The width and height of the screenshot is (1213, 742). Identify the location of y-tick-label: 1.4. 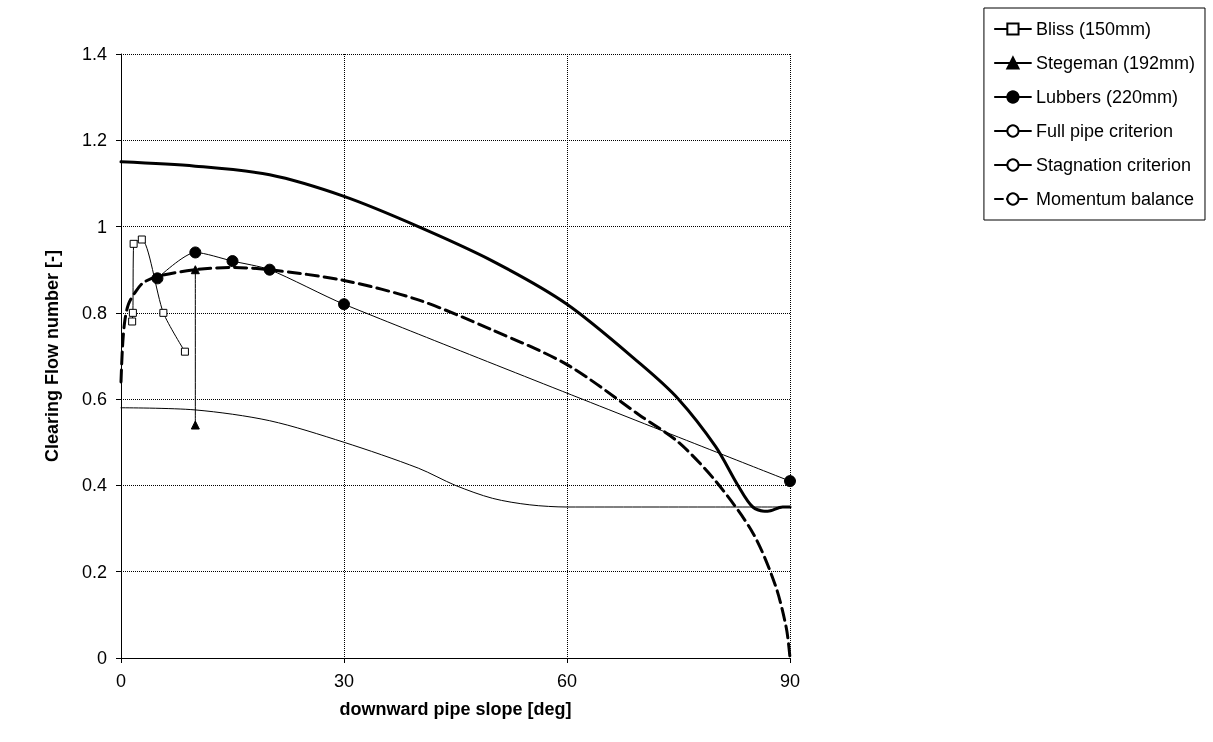
(94, 54).